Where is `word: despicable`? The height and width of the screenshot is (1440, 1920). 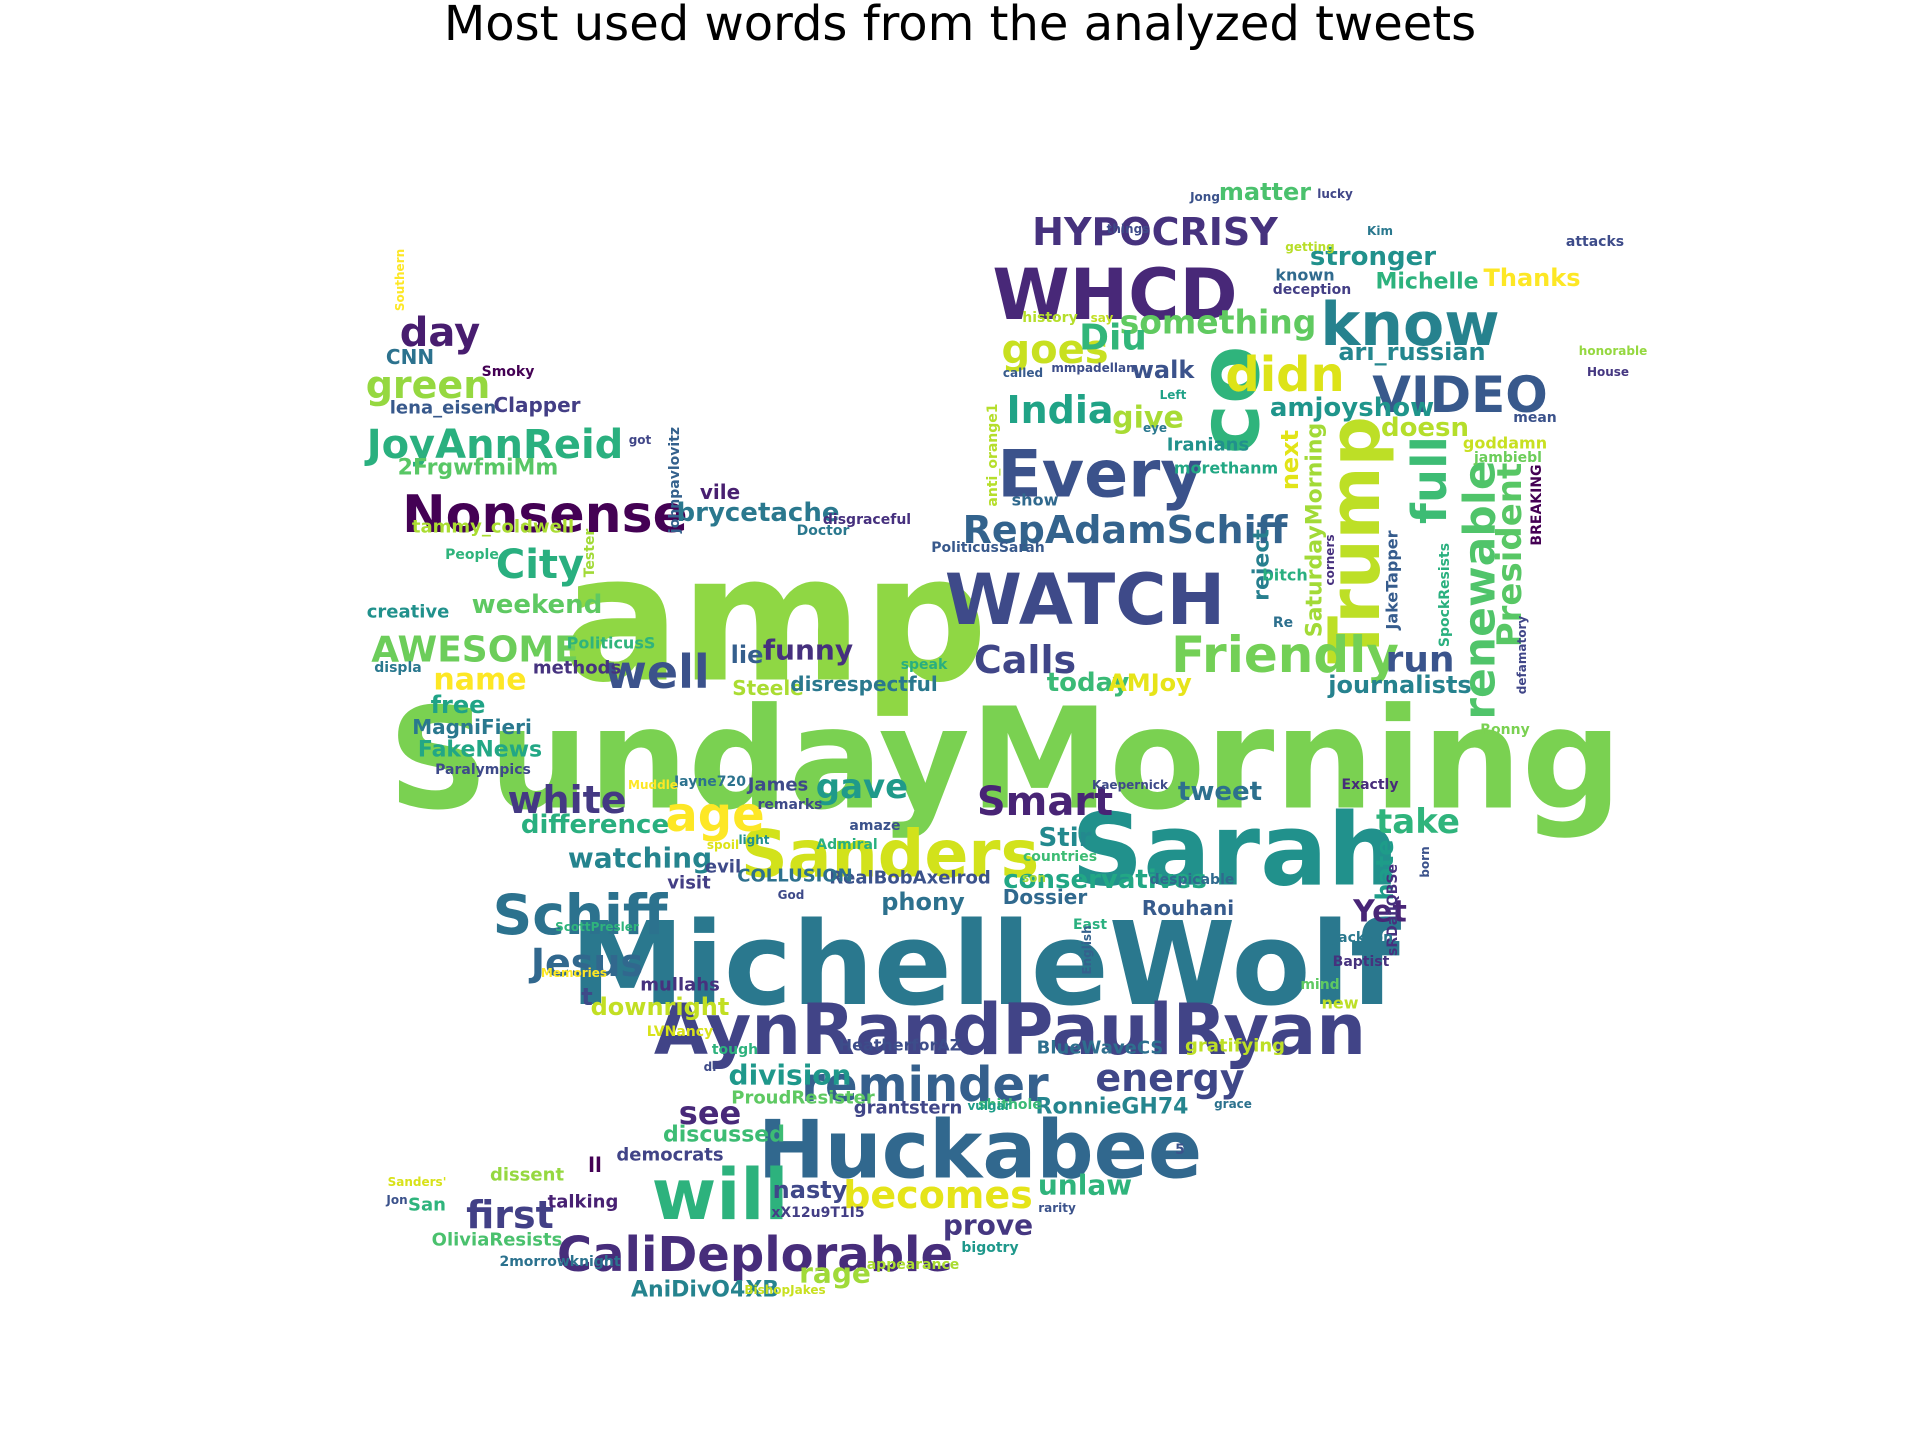
word: despicable is located at coordinates (1192, 880).